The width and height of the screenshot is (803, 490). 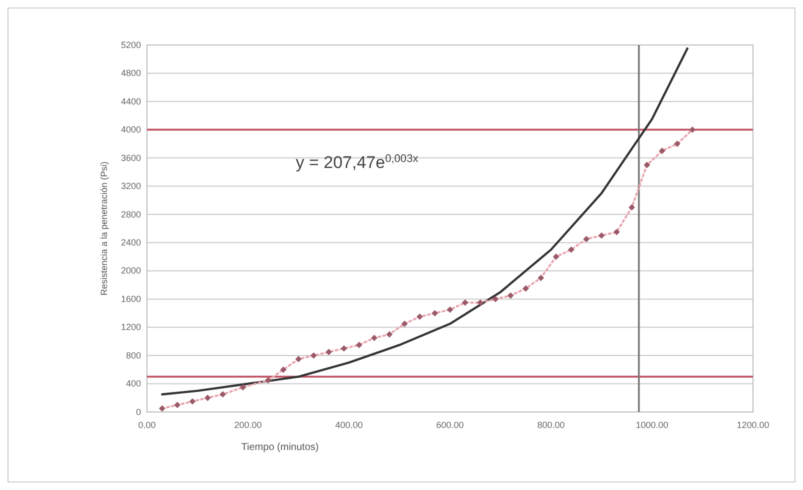 I want to click on x-tick-label: 400.00, so click(x=349, y=425).